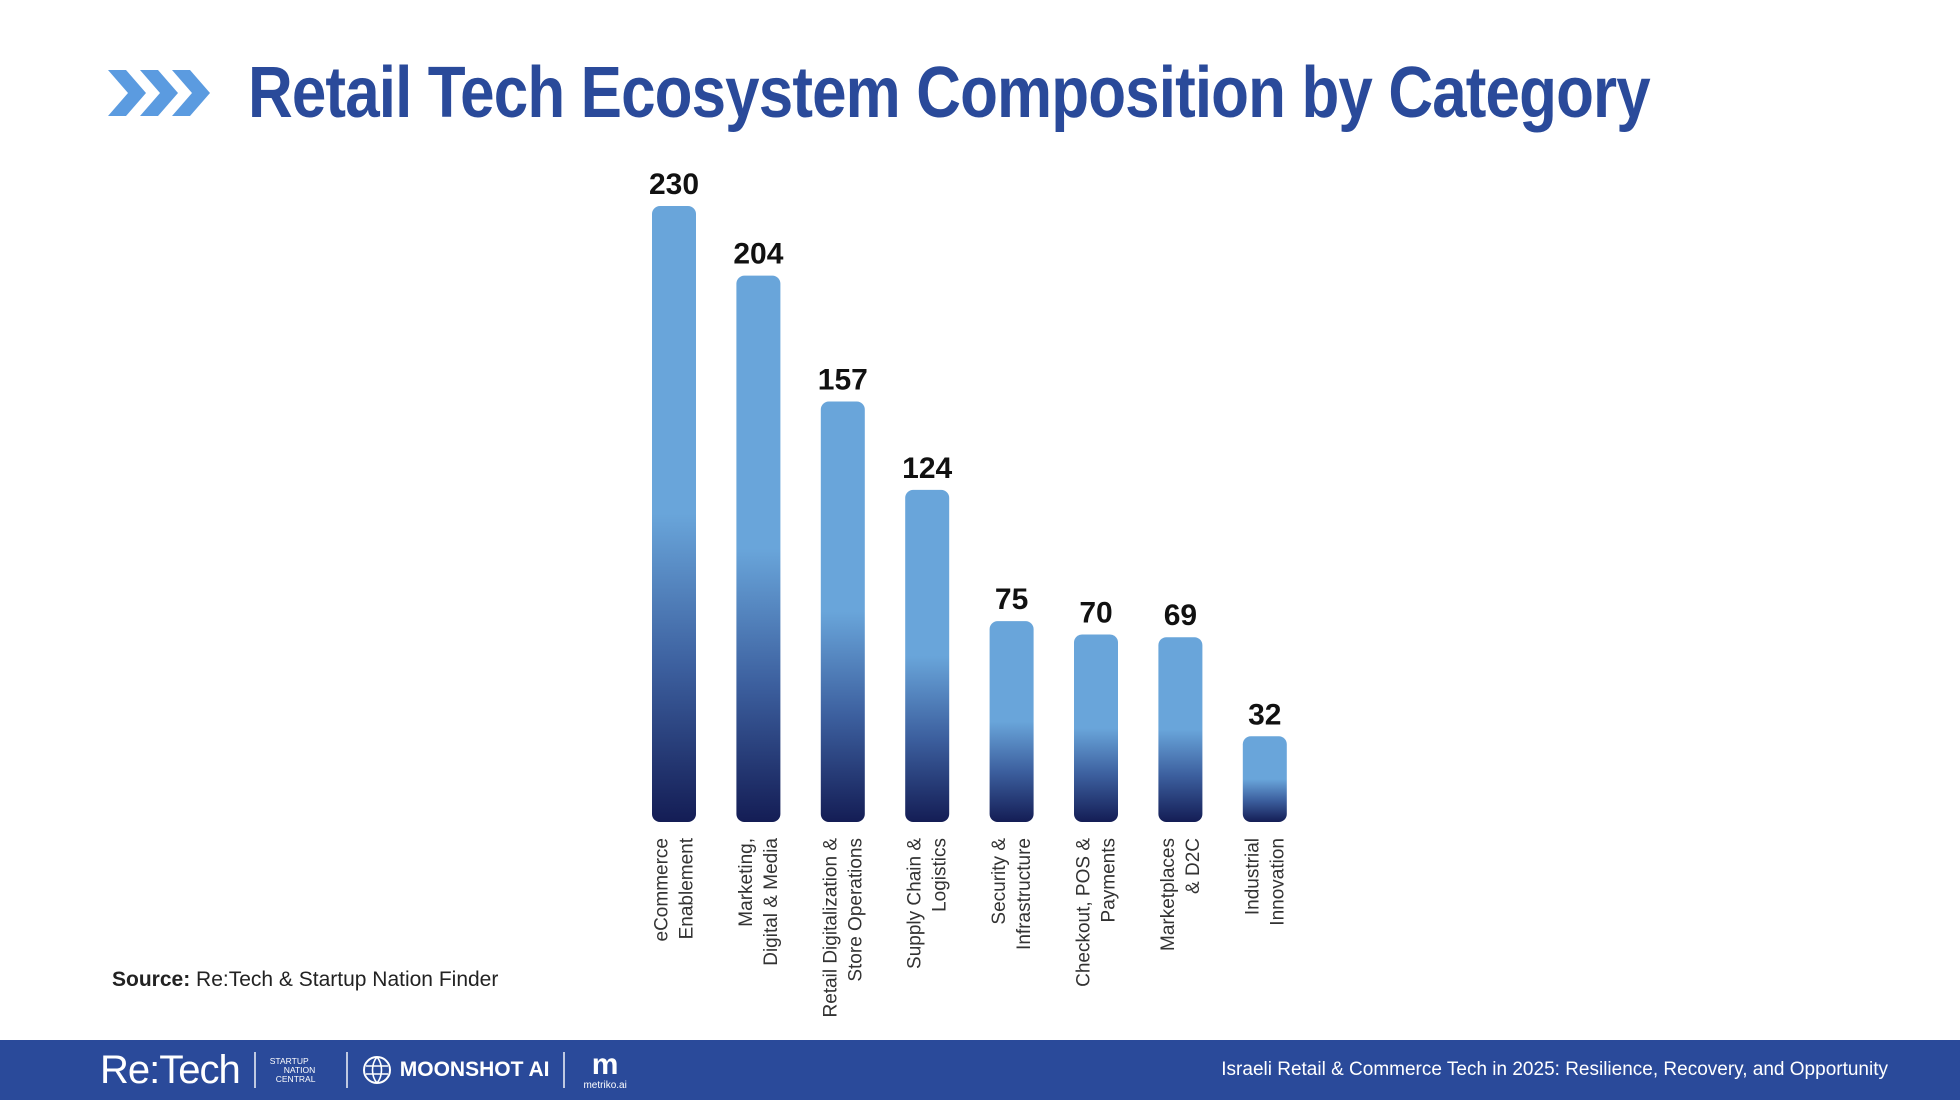 The image size is (1960, 1100). Describe the element at coordinates (1095, 613) in the screenshot. I see `data-label: 70` at that location.